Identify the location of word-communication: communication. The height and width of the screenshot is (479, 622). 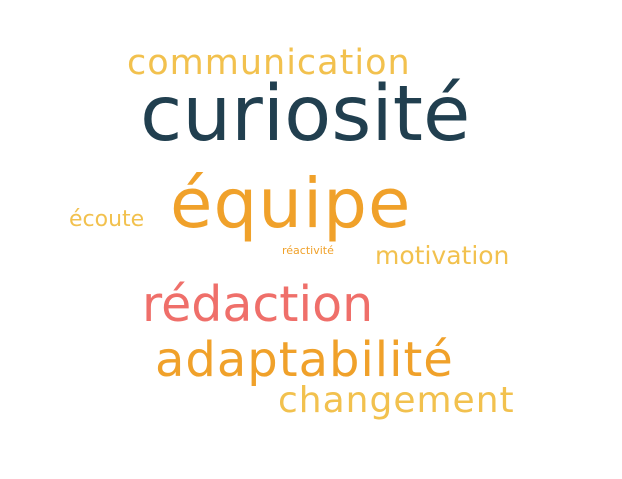
(269, 63).